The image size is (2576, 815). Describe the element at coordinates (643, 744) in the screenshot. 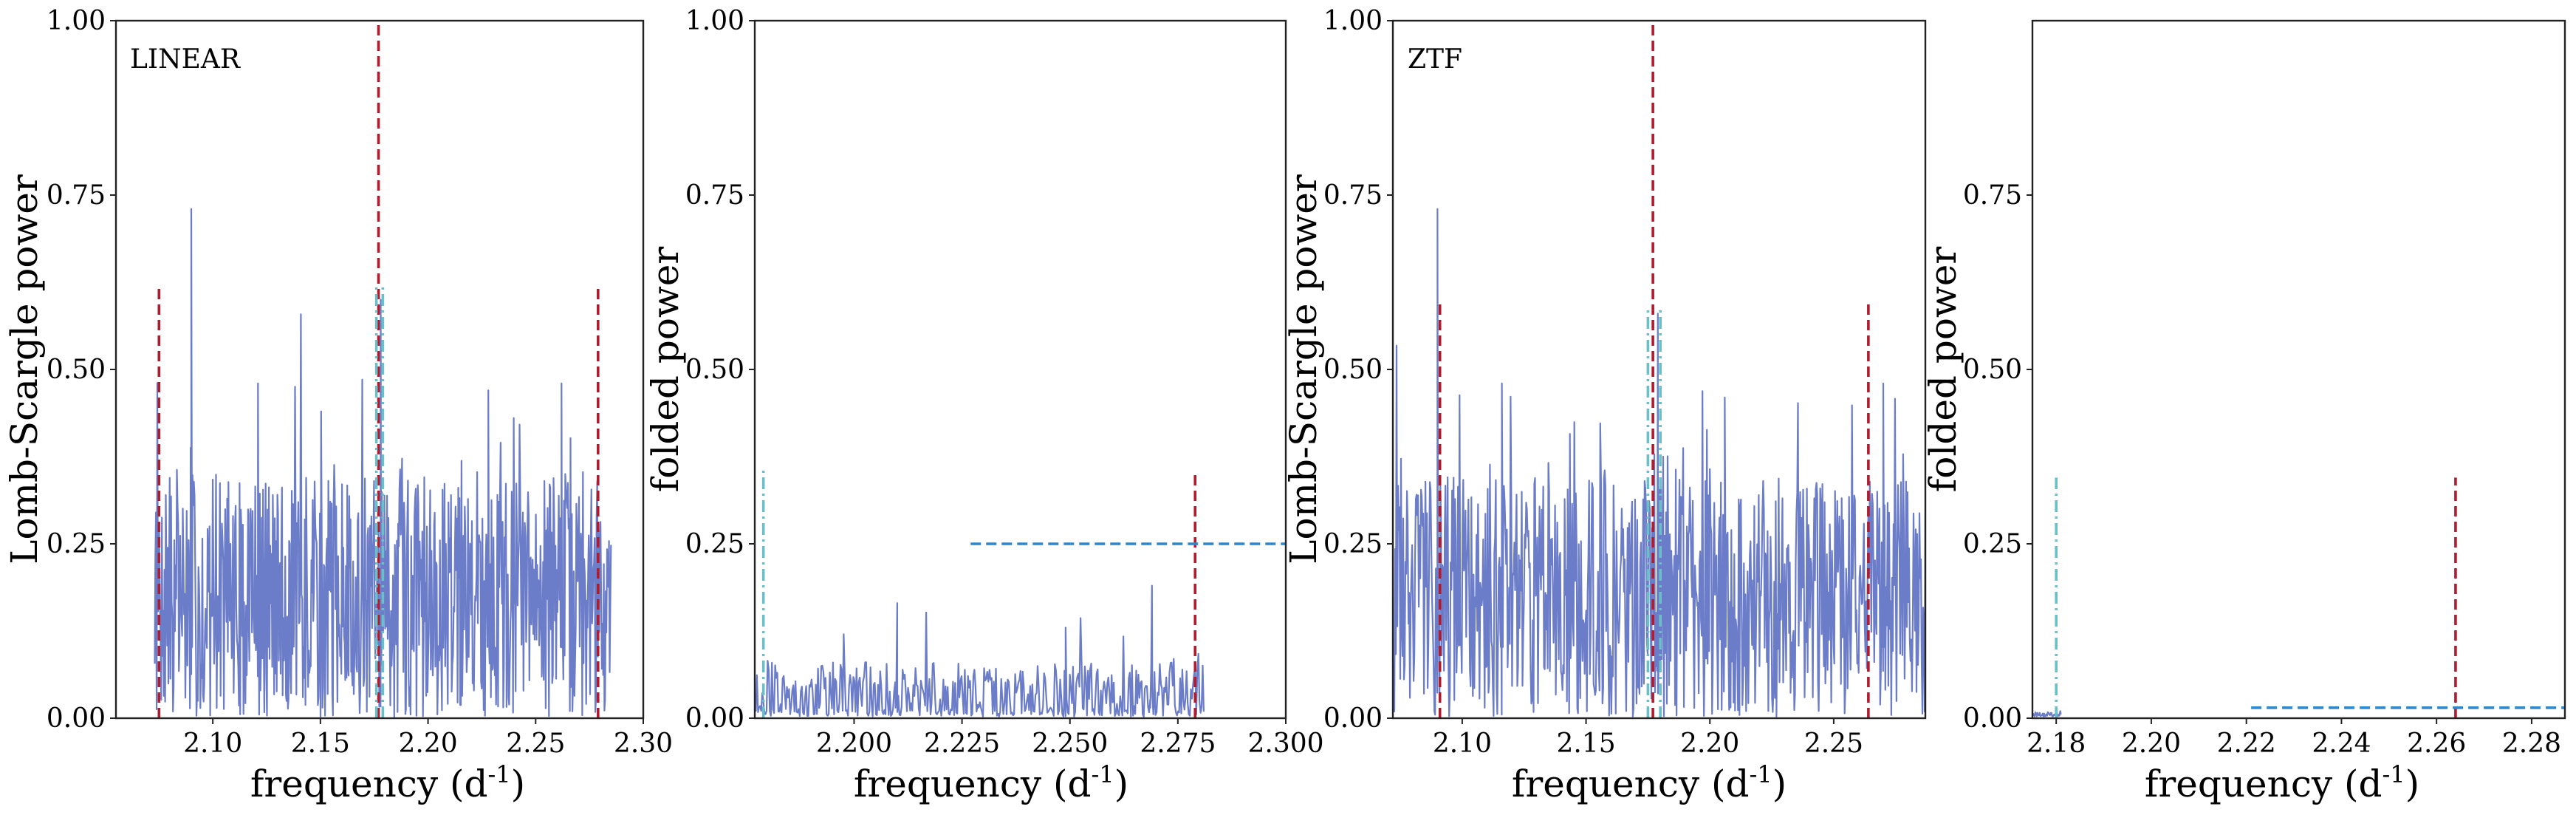

I see `x-tick-label: 2.30` at that location.